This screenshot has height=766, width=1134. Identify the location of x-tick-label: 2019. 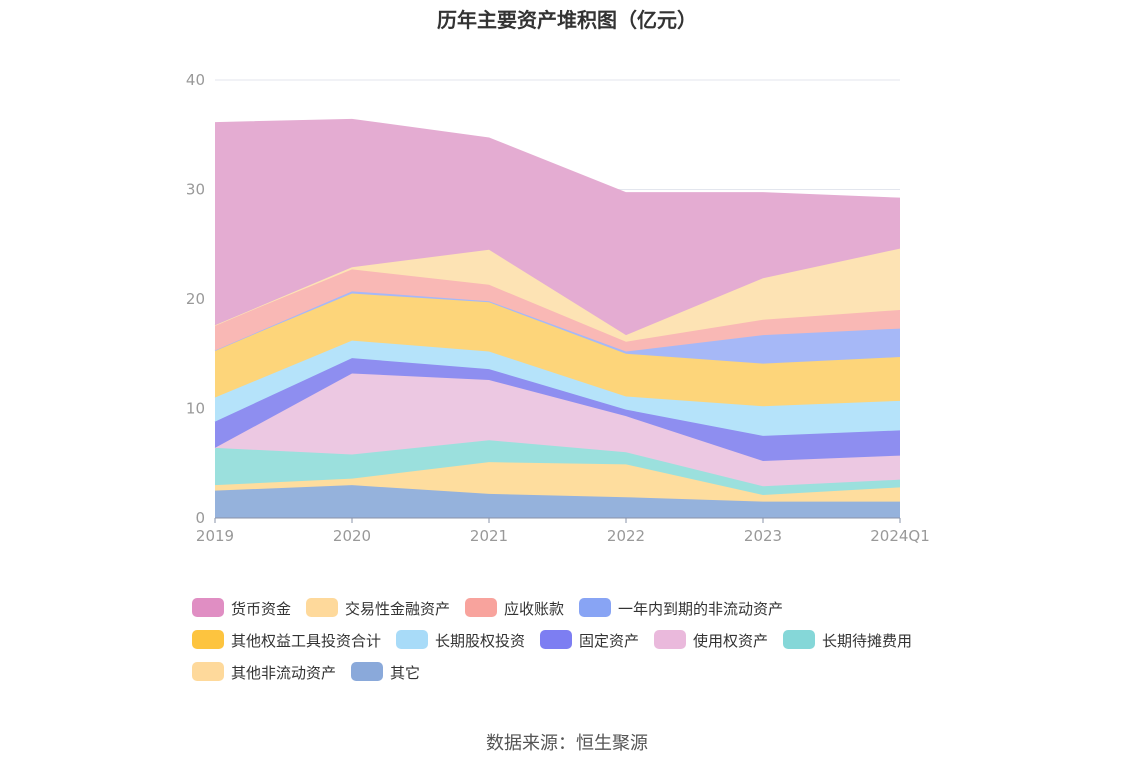
(215, 536).